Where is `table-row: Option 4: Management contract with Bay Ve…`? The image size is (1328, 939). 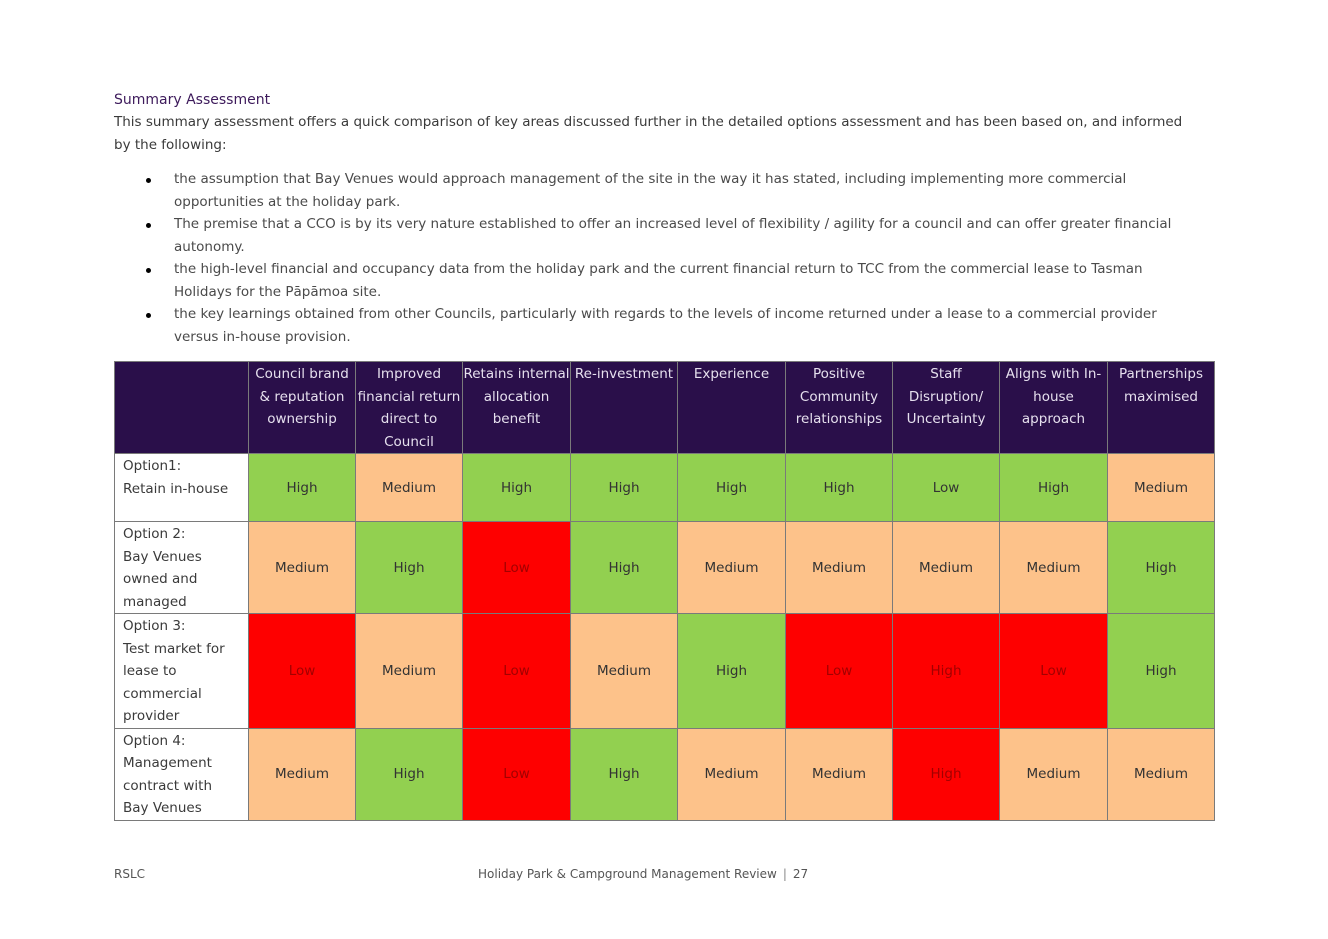
table-row: Option 4: Management contract with Bay Ve… is located at coordinates (664, 774).